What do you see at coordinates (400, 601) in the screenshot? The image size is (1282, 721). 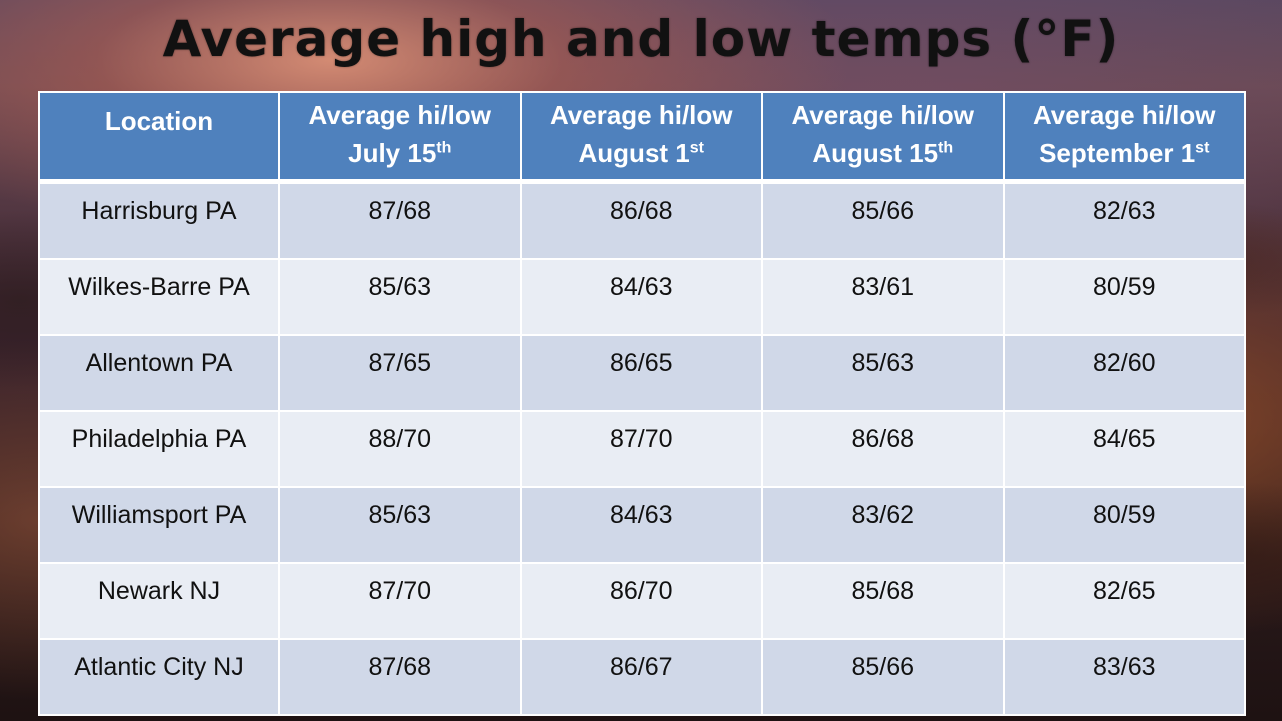 I see `temp-cell-jul15: 87/70` at bounding box center [400, 601].